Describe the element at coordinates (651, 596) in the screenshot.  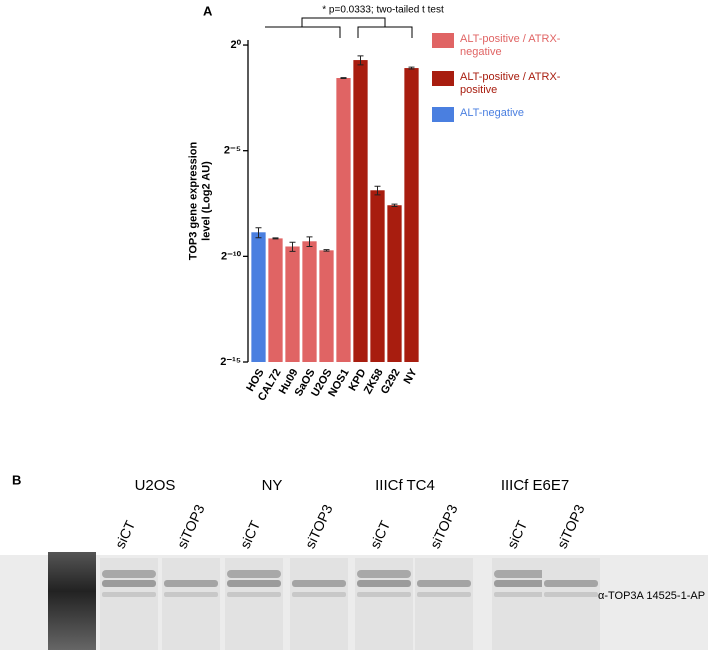
I see `antibody-label: α-TOP3A 14525-1-AP` at that location.